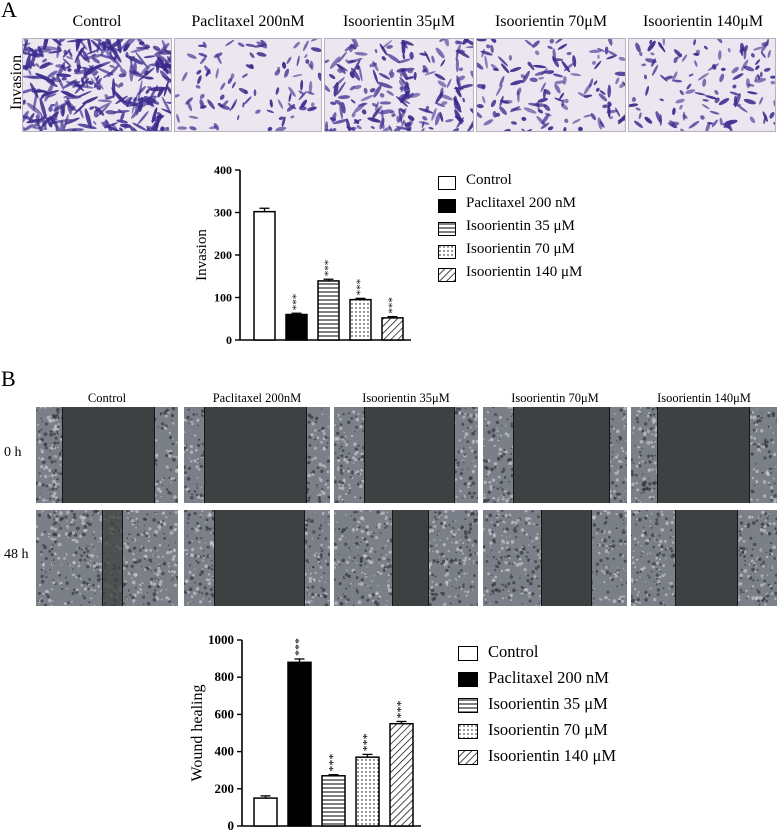 The image size is (777, 833). Describe the element at coordinates (704, 398) in the screenshot. I see `wound-label-iso140: Isoorientin 140μM` at that location.